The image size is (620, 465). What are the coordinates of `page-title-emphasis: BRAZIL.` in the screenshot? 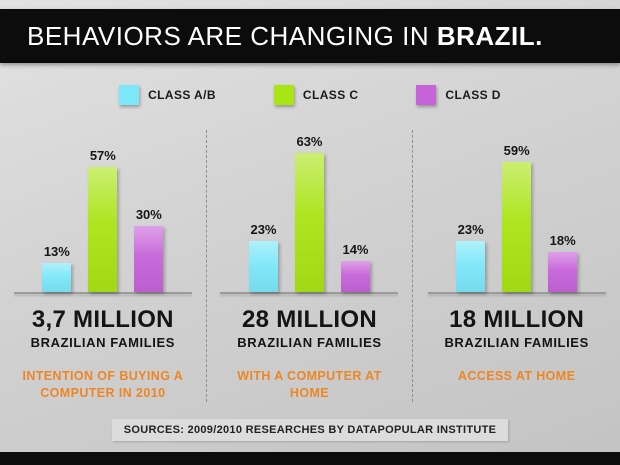 It's located at (489, 35).